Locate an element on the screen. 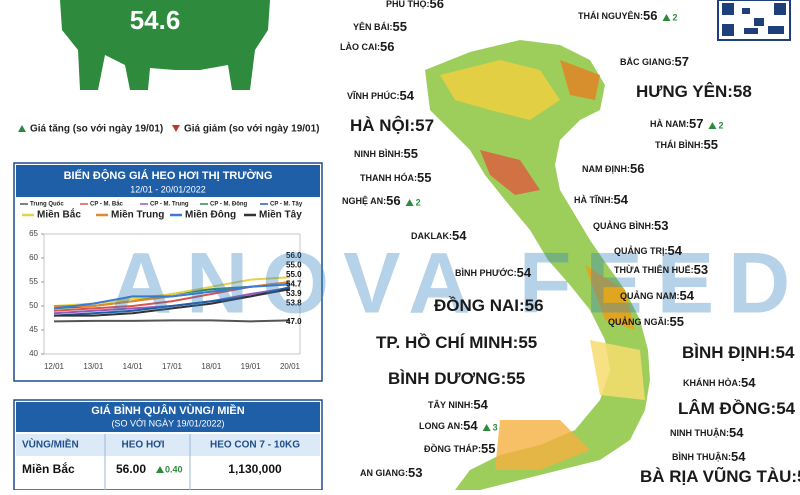 Image resolution: width=800 pixels, height=495 pixels. province-label: NINH THUẬN:54 is located at coordinates (707, 432).